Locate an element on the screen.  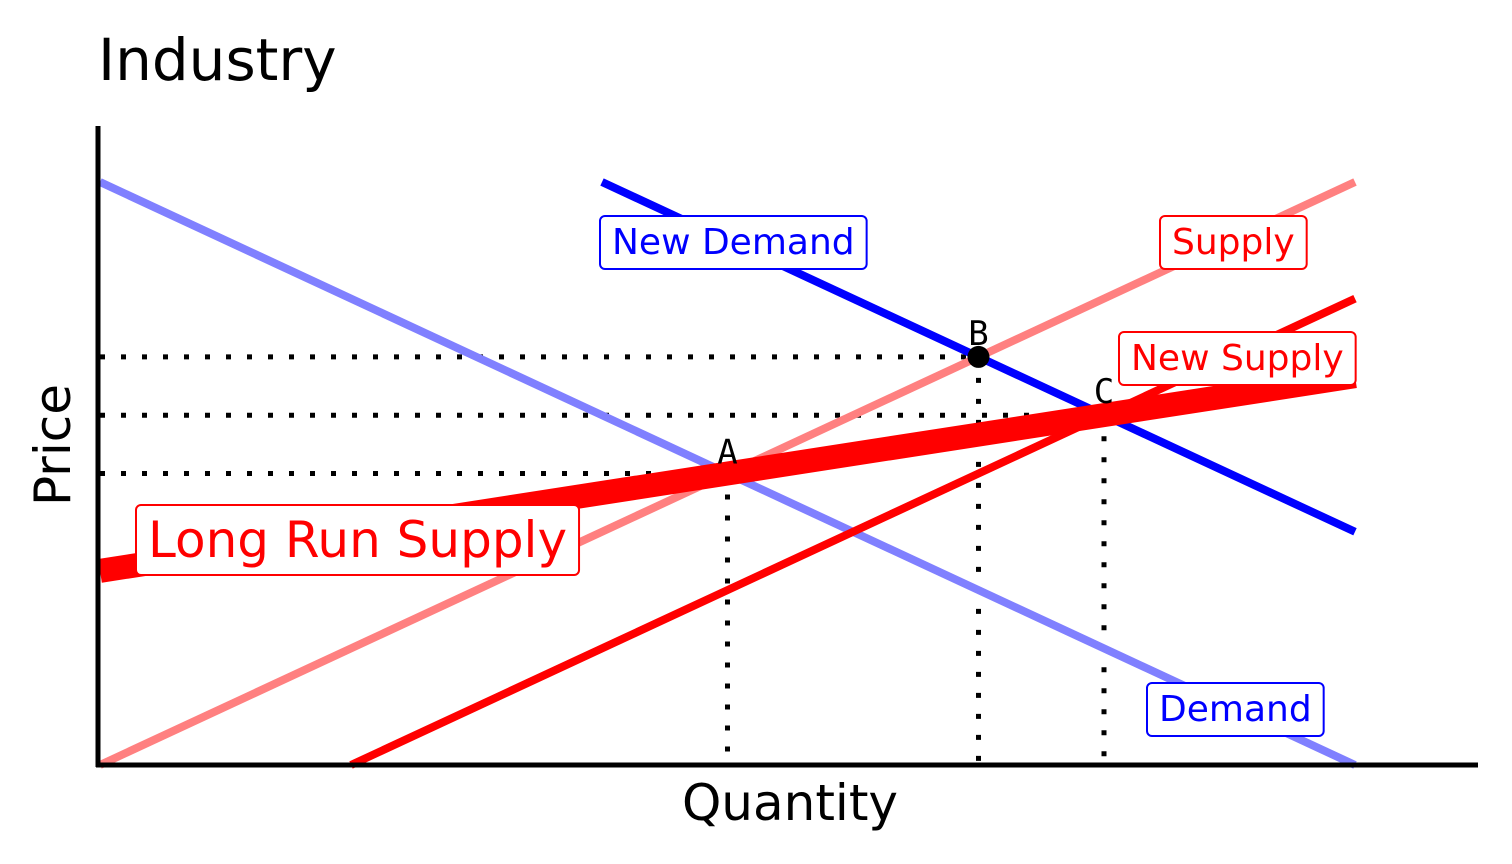
long-run-supply-label: Long Run Supply is located at coordinates (358, 540).